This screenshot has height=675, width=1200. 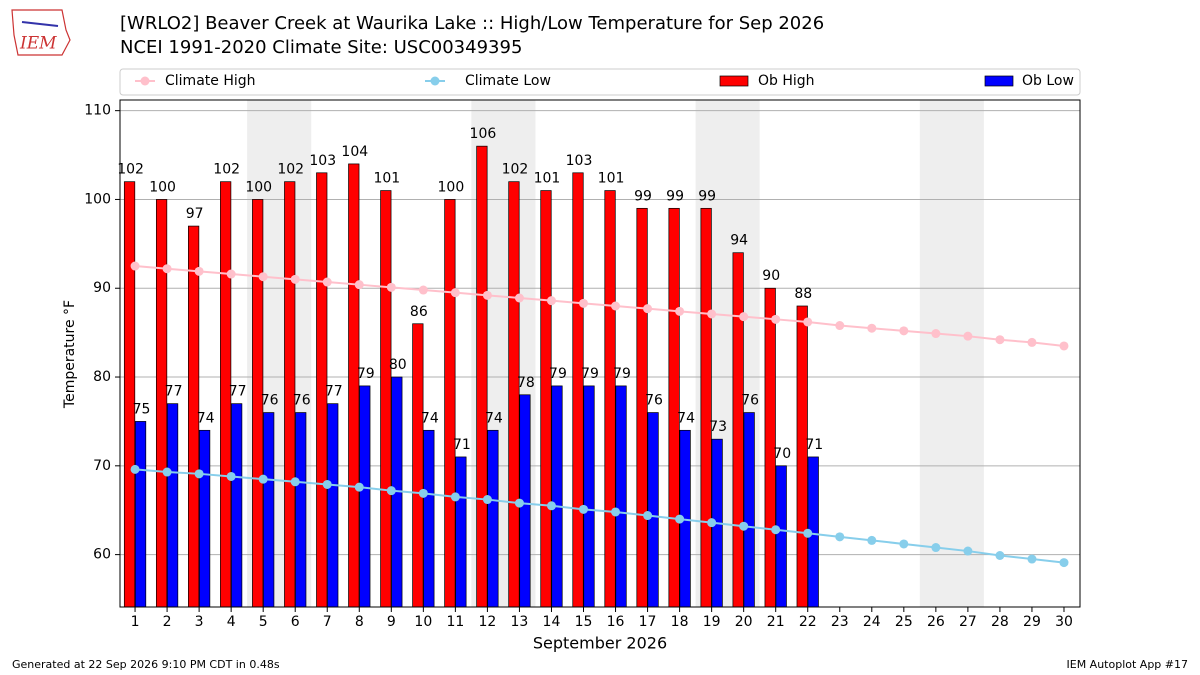 I want to click on y-axis-label: Temperature °F, so click(x=70, y=354).